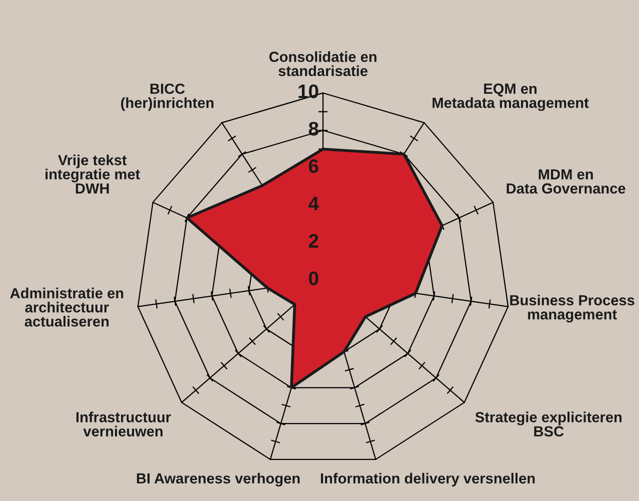  Describe the element at coordinates (313, 203) in the screenshot. I see `y-tick-label: 4` at that location.